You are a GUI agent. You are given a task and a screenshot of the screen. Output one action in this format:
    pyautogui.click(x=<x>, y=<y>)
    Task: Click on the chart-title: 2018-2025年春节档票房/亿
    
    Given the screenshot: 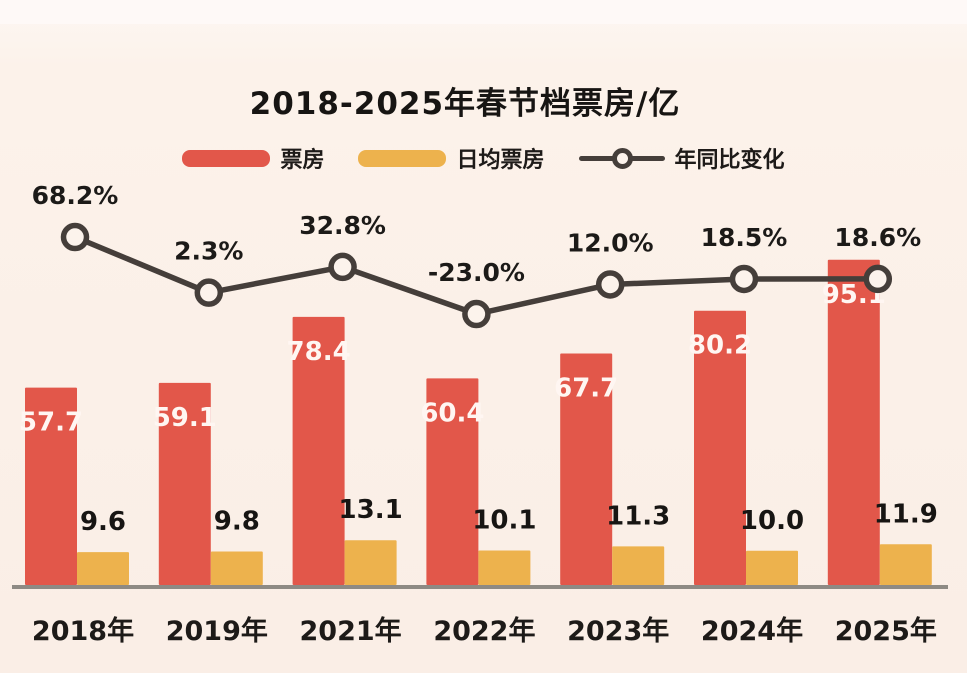 What is the action you would take?
    pyautogui.click(x=465, y=104)
    